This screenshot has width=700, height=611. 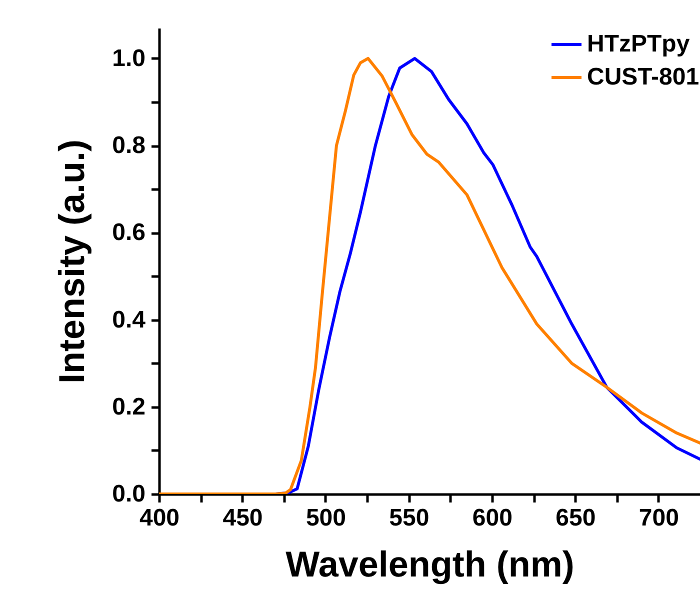 What do you see at coordinates (576, 518) in the screenshot?
I see `x-tick-label: 650` at bounding box center [576, 518].